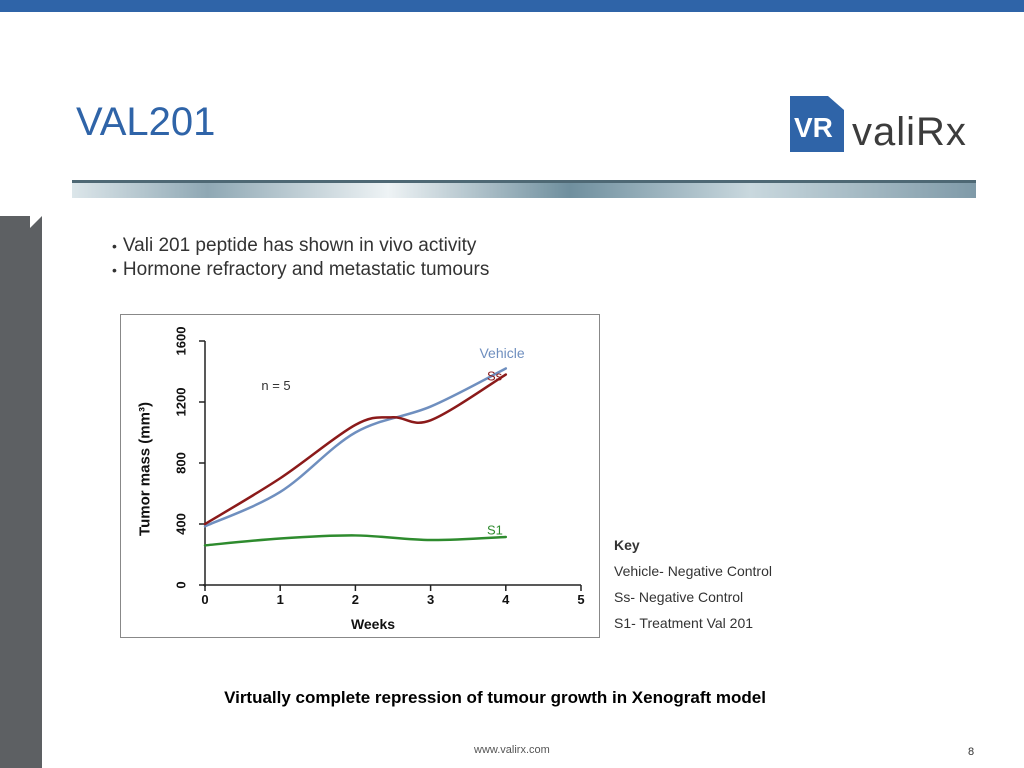  I want to click on slide-title: VAL201, so click(146, 122).